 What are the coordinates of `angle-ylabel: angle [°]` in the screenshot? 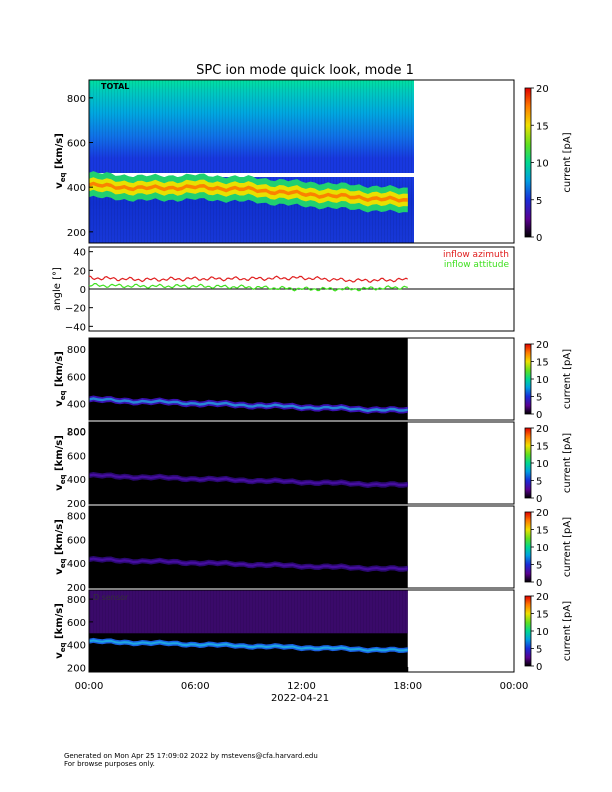 It's located at (57, 289).